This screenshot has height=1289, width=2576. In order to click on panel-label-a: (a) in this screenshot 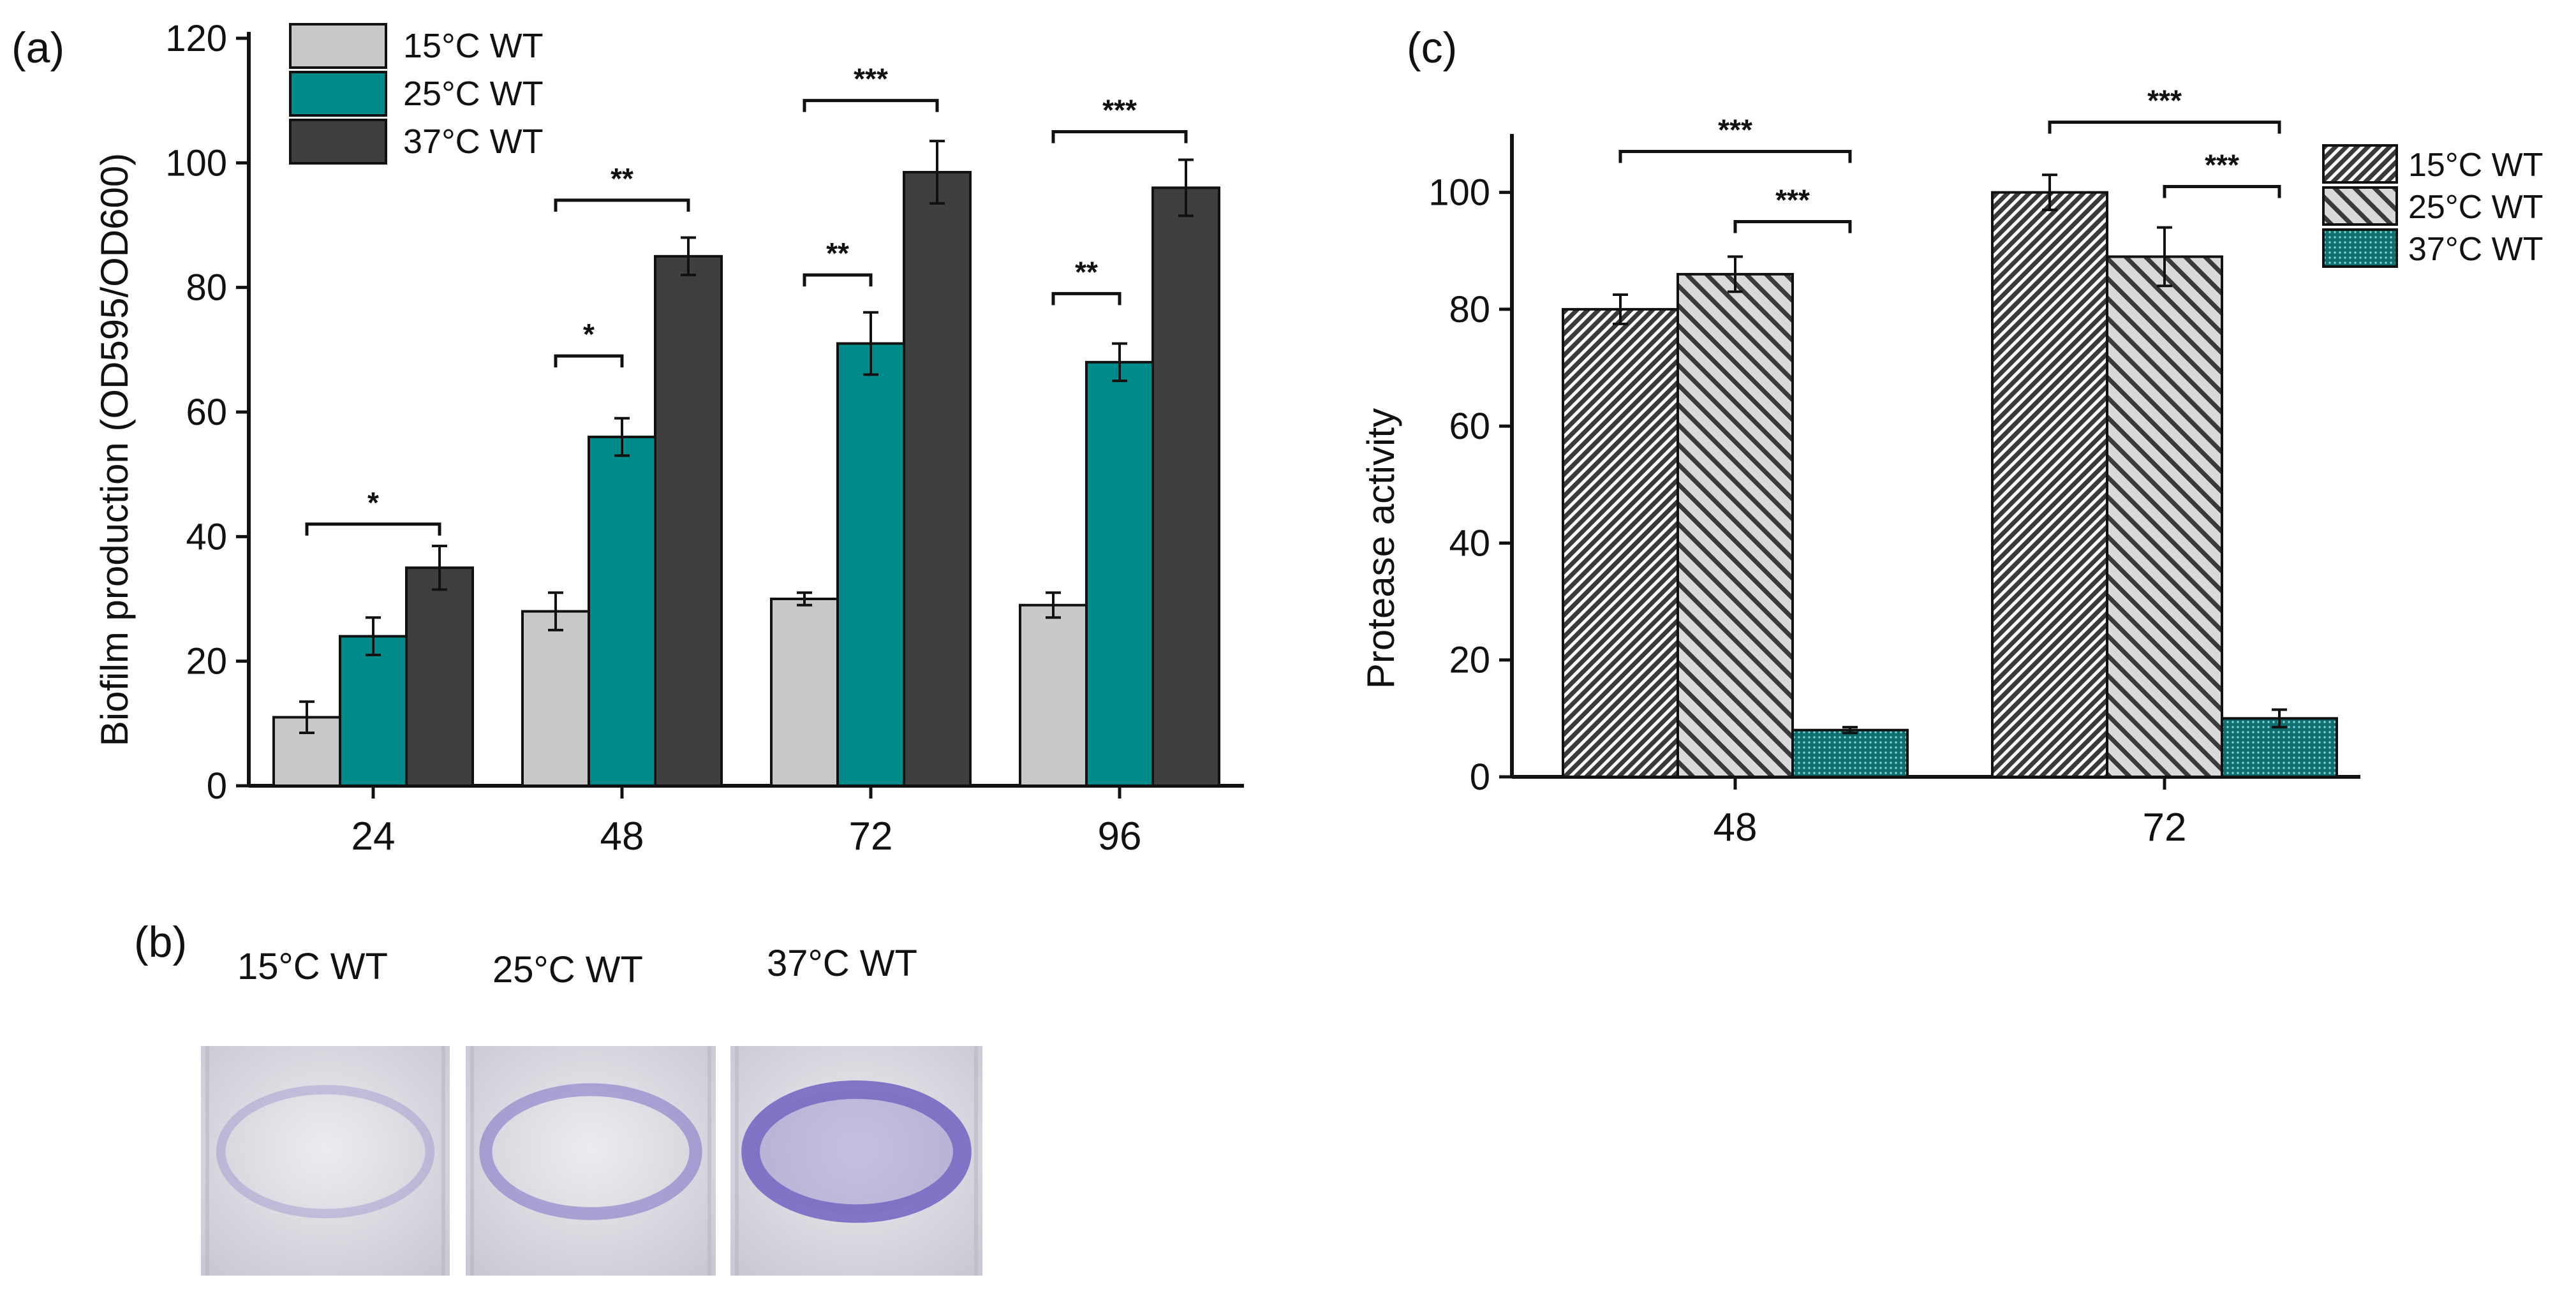, I will do `click(37, 48)`.